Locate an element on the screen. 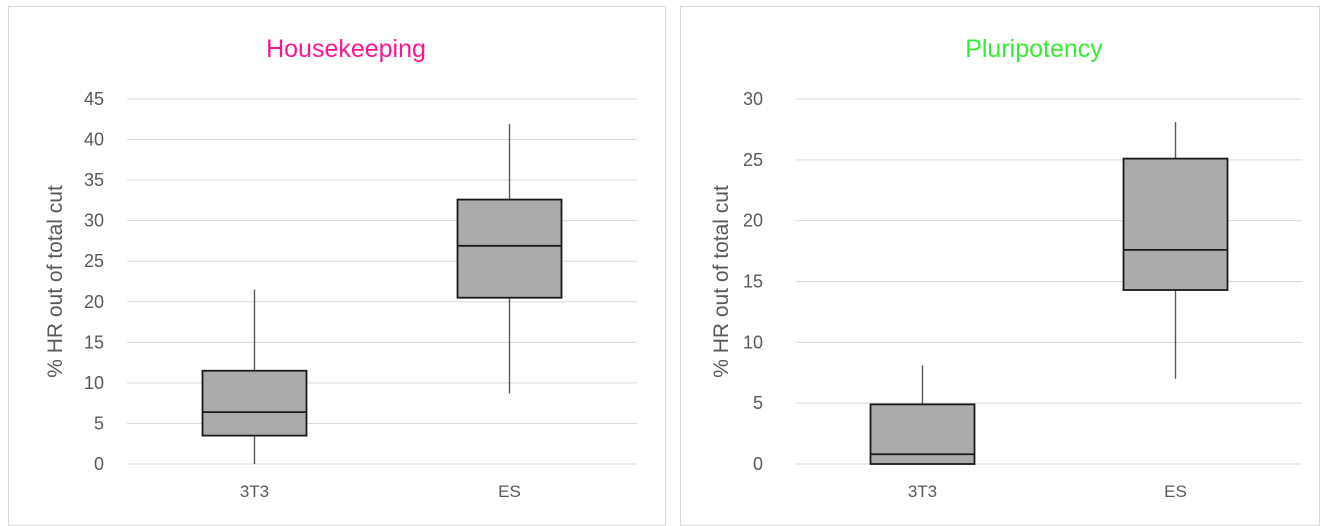 This screenshot has width=1328, height=526. y-tick-label: 40 is located at coordinates (94, 140).